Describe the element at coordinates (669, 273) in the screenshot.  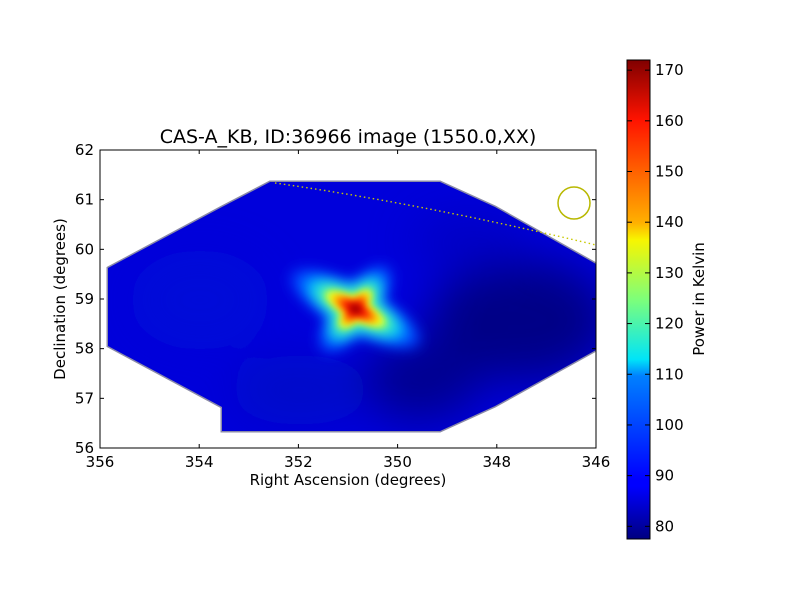
I see `colorbar-tick-label: 130` at that location.